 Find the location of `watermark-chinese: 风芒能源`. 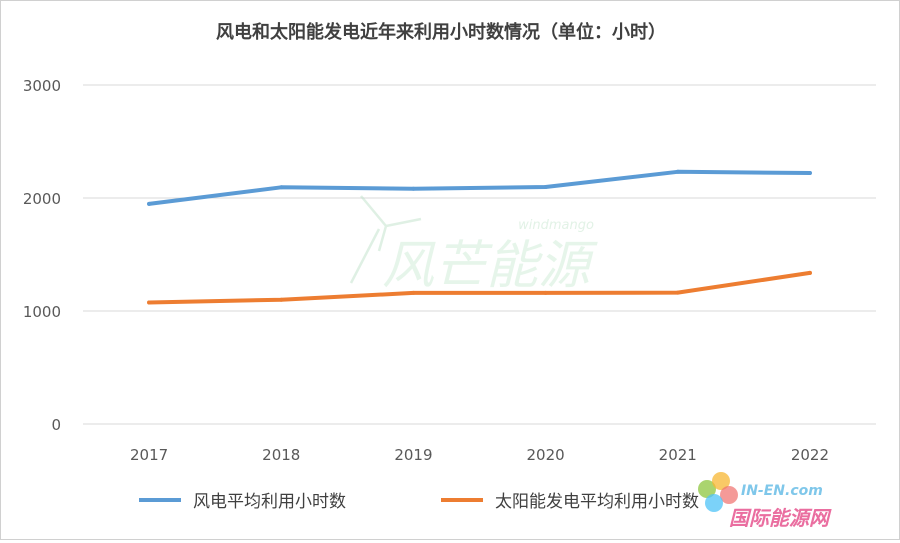

watermark-chinese: 风芒能源 is located at coordinates (490, 266).